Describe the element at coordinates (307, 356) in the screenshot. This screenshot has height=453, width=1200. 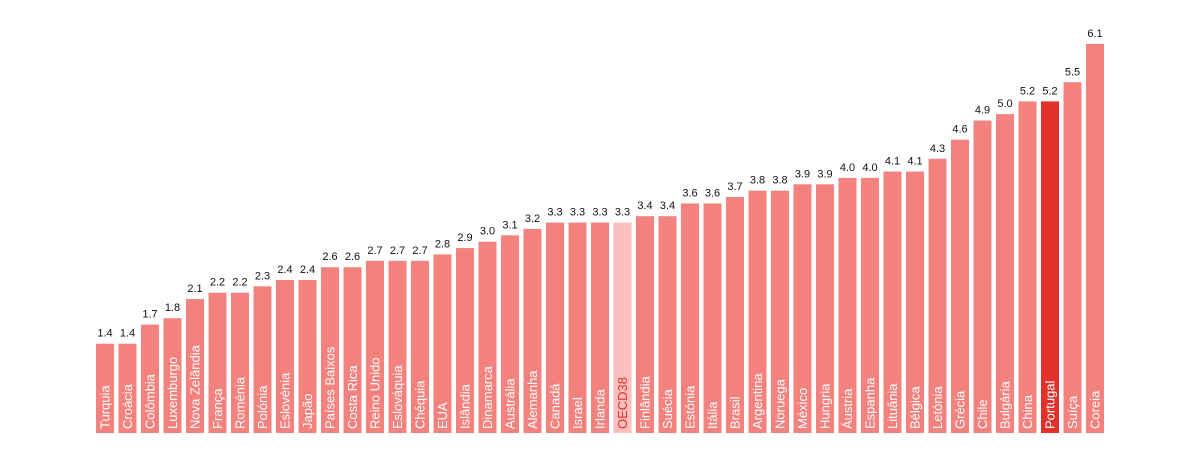
I see `bar-japao` at that location.